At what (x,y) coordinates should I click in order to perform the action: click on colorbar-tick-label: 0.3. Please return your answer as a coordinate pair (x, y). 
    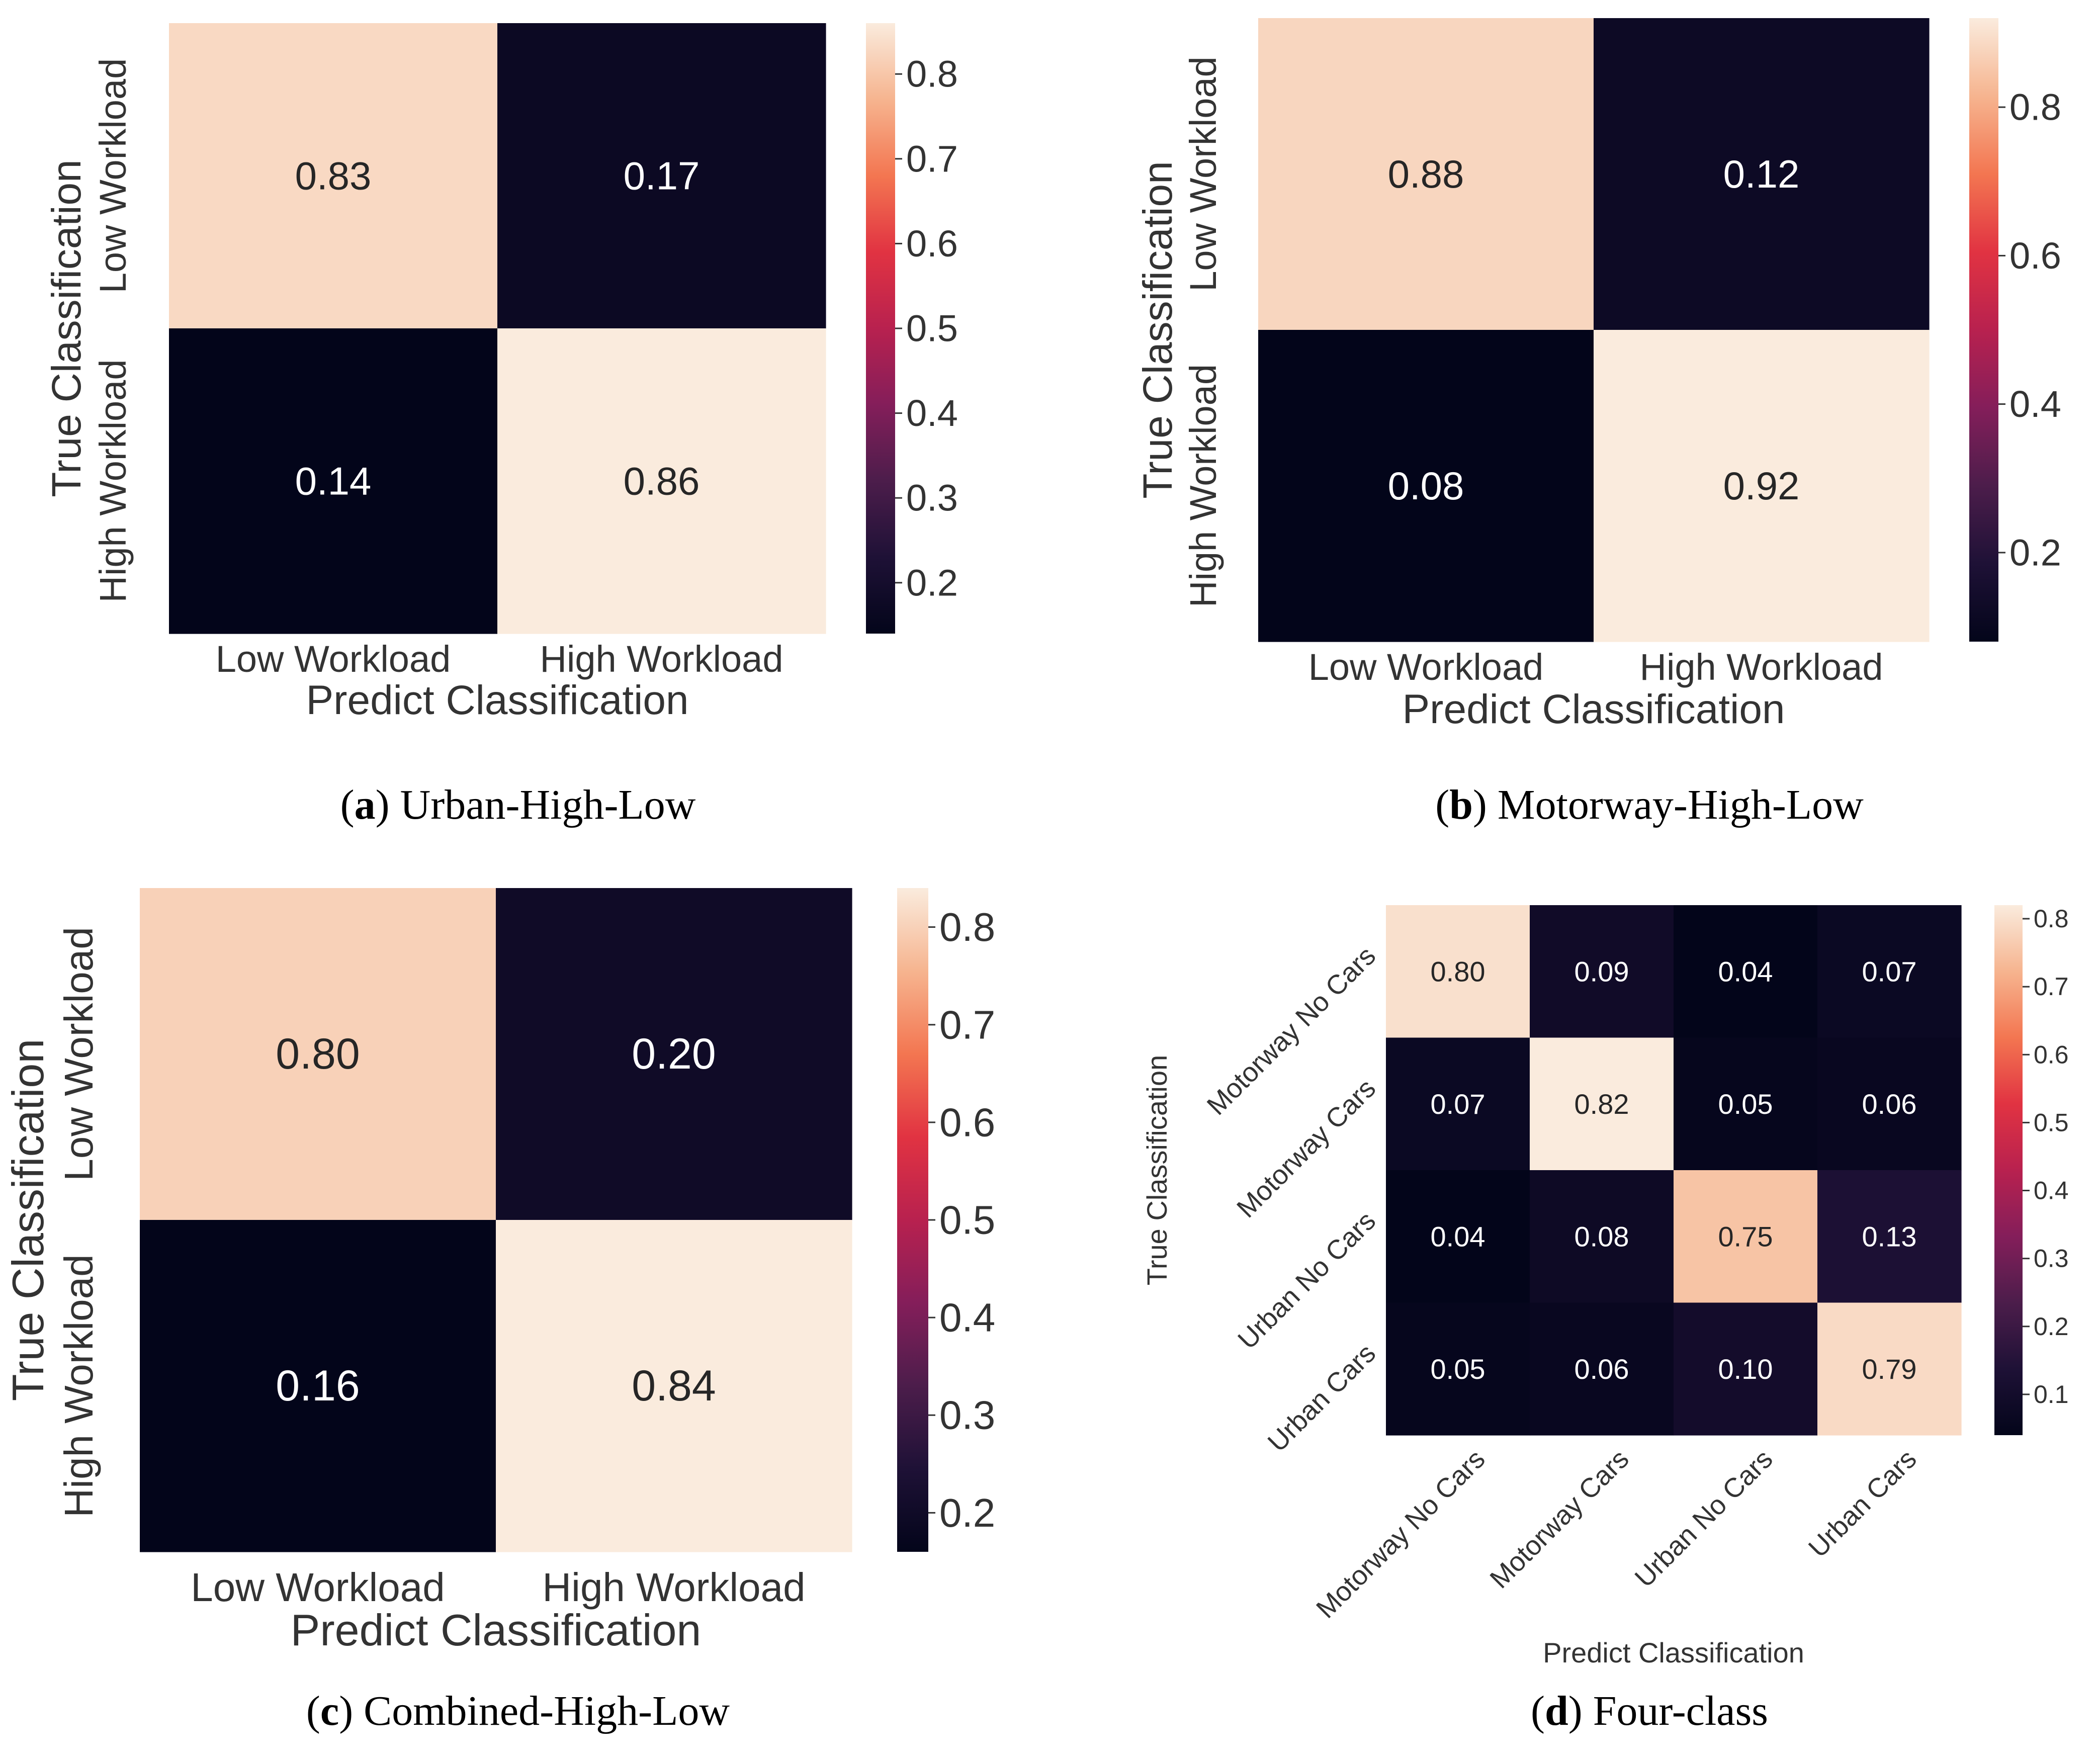
    Looking at the image, I should click on (2051, 1259).